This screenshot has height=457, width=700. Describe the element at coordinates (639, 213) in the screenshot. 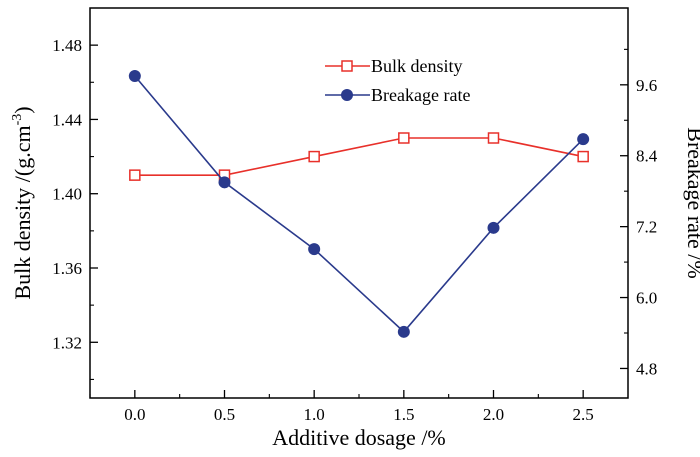

I see `right-y-axis-ticks: 4.8 6.0 7.2 8.4 9.6` at that location.